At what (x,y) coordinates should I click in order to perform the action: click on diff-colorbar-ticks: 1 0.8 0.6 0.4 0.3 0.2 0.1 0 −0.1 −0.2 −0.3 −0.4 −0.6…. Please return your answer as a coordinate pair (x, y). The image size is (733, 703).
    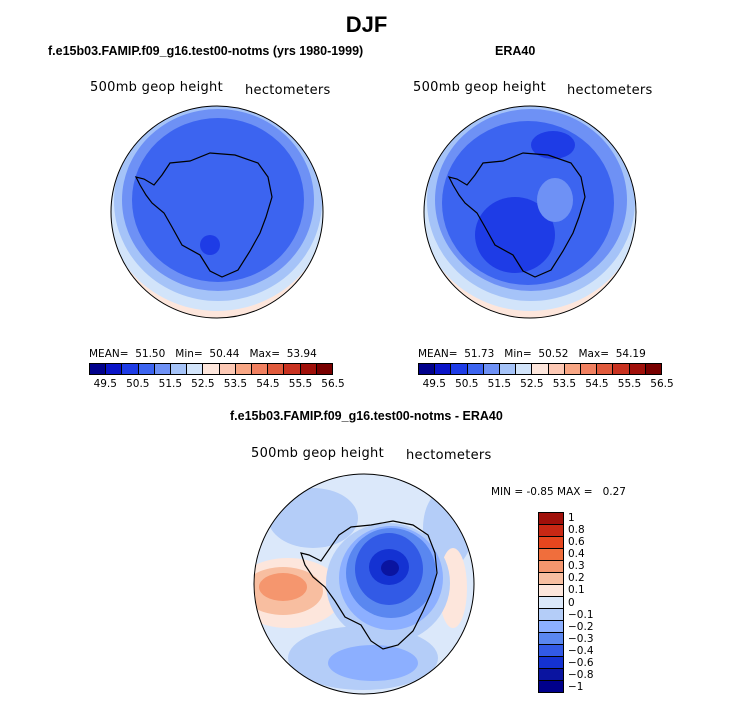
    Looking at the image, I should click on (588, 602).